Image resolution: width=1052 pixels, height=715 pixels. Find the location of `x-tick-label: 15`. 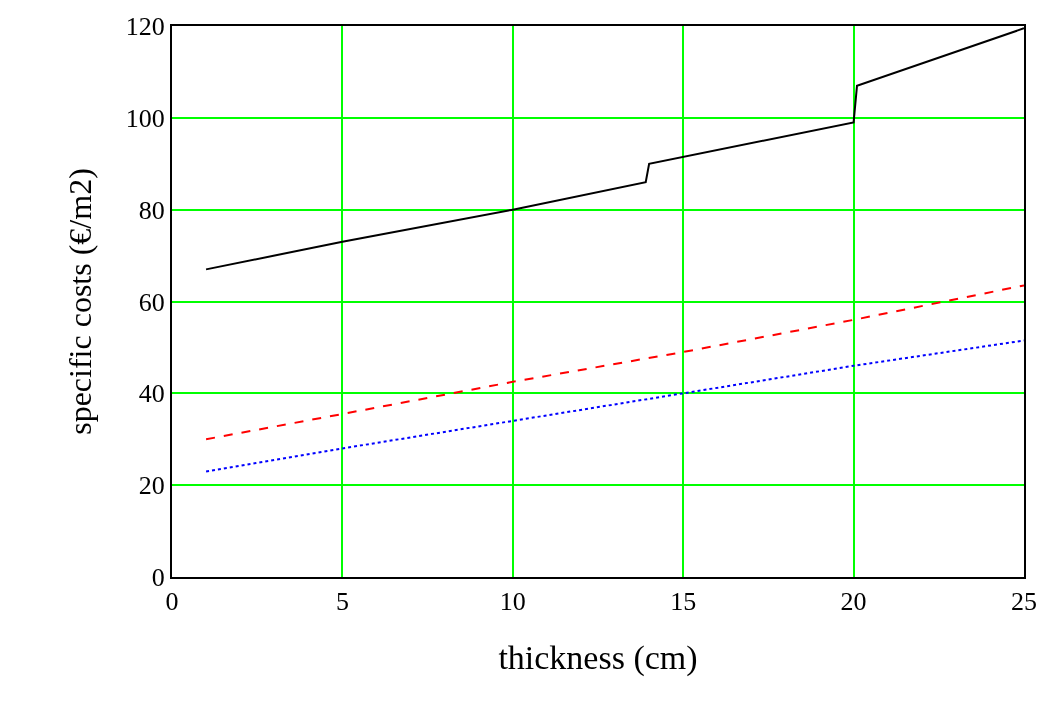

x-tick-label: 15 is located at coordinates (683, 602).